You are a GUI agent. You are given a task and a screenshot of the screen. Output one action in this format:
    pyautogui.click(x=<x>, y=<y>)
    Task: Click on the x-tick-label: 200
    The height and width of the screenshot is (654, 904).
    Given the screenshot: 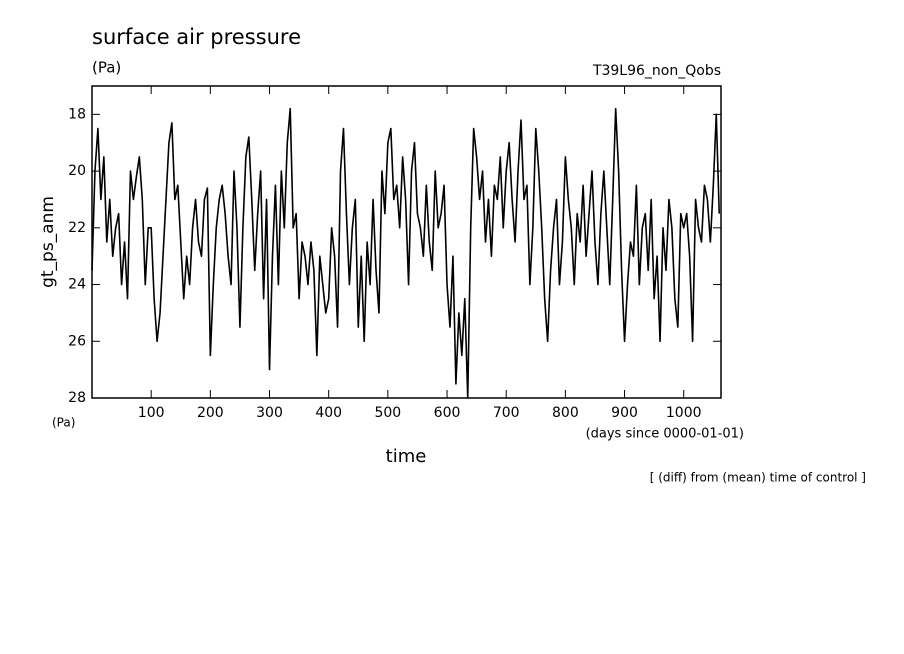 What is the action you would take?
    pyautogui.click(x=210, y=413)
    